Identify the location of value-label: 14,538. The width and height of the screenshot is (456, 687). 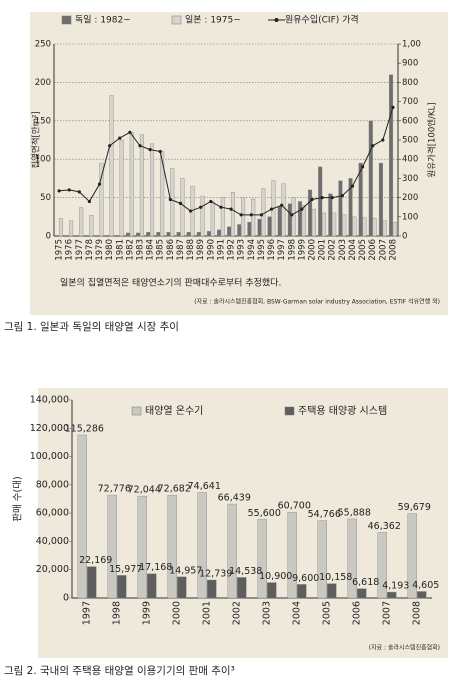
(245, 571).